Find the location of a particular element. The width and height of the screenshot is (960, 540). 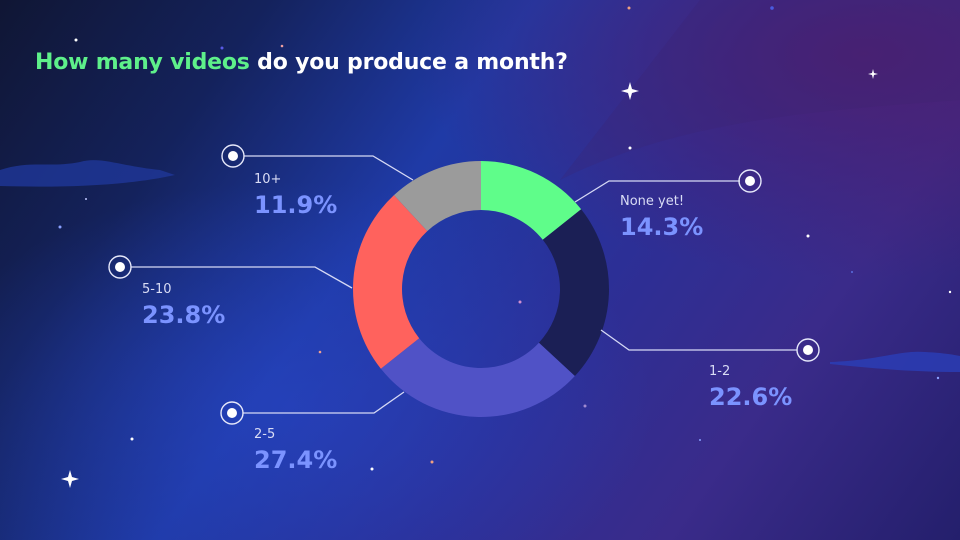

chart-title: How many videos do you produce a month? is located at coordinates (301, 62).